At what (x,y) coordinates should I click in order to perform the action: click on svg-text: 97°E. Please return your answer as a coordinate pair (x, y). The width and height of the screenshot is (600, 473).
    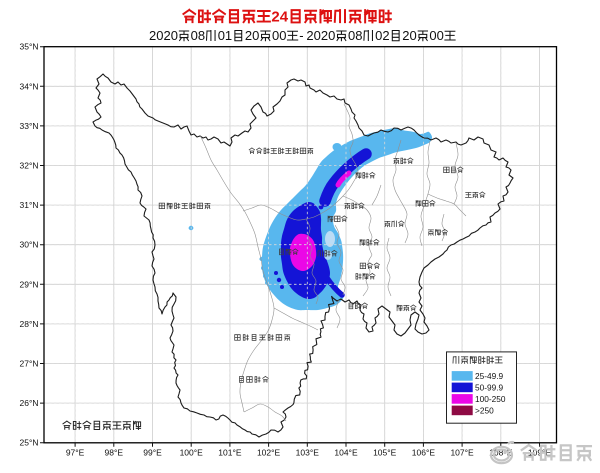
    Looking at the image, I should click on (75, 452).